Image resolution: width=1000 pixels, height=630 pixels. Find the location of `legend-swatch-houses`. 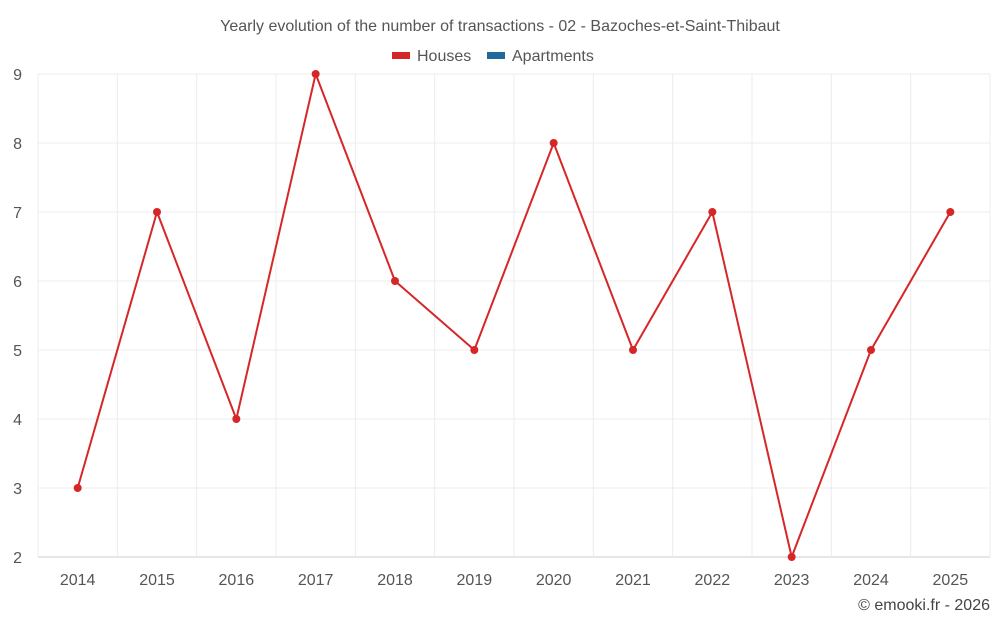

legend-swatch-houses is located at coordinates (401, 55).